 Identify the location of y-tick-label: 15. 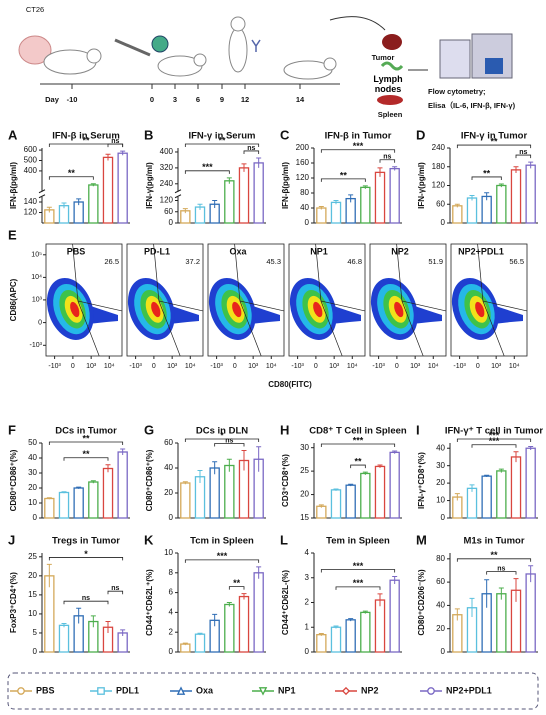
(32, 594).